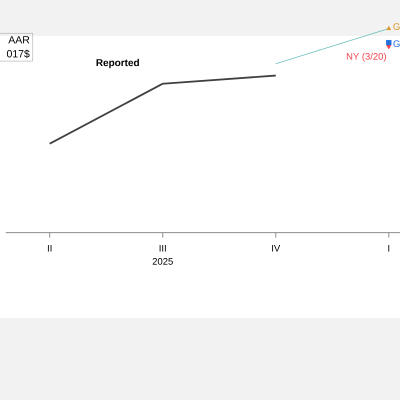 Image resolution: width=400 pixels, height=400 pixels. Describe the element at coordinates (18, 54) in the screenshot. I see `annotation: 017$` at that location.